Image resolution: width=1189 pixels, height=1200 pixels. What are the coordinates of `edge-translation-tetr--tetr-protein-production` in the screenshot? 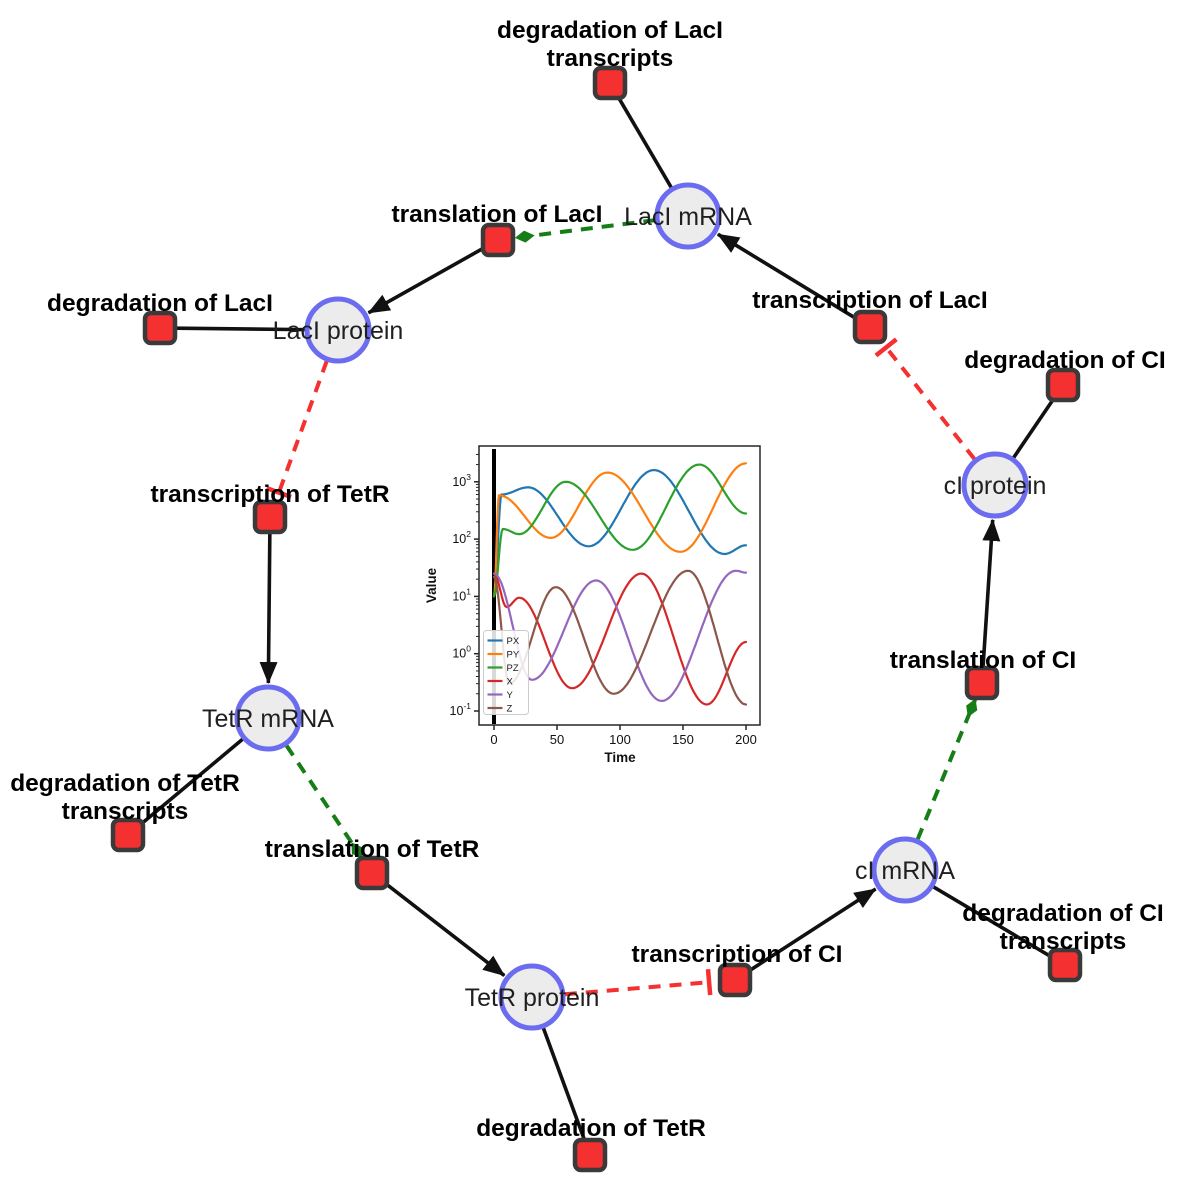 It's located at (444, 929).